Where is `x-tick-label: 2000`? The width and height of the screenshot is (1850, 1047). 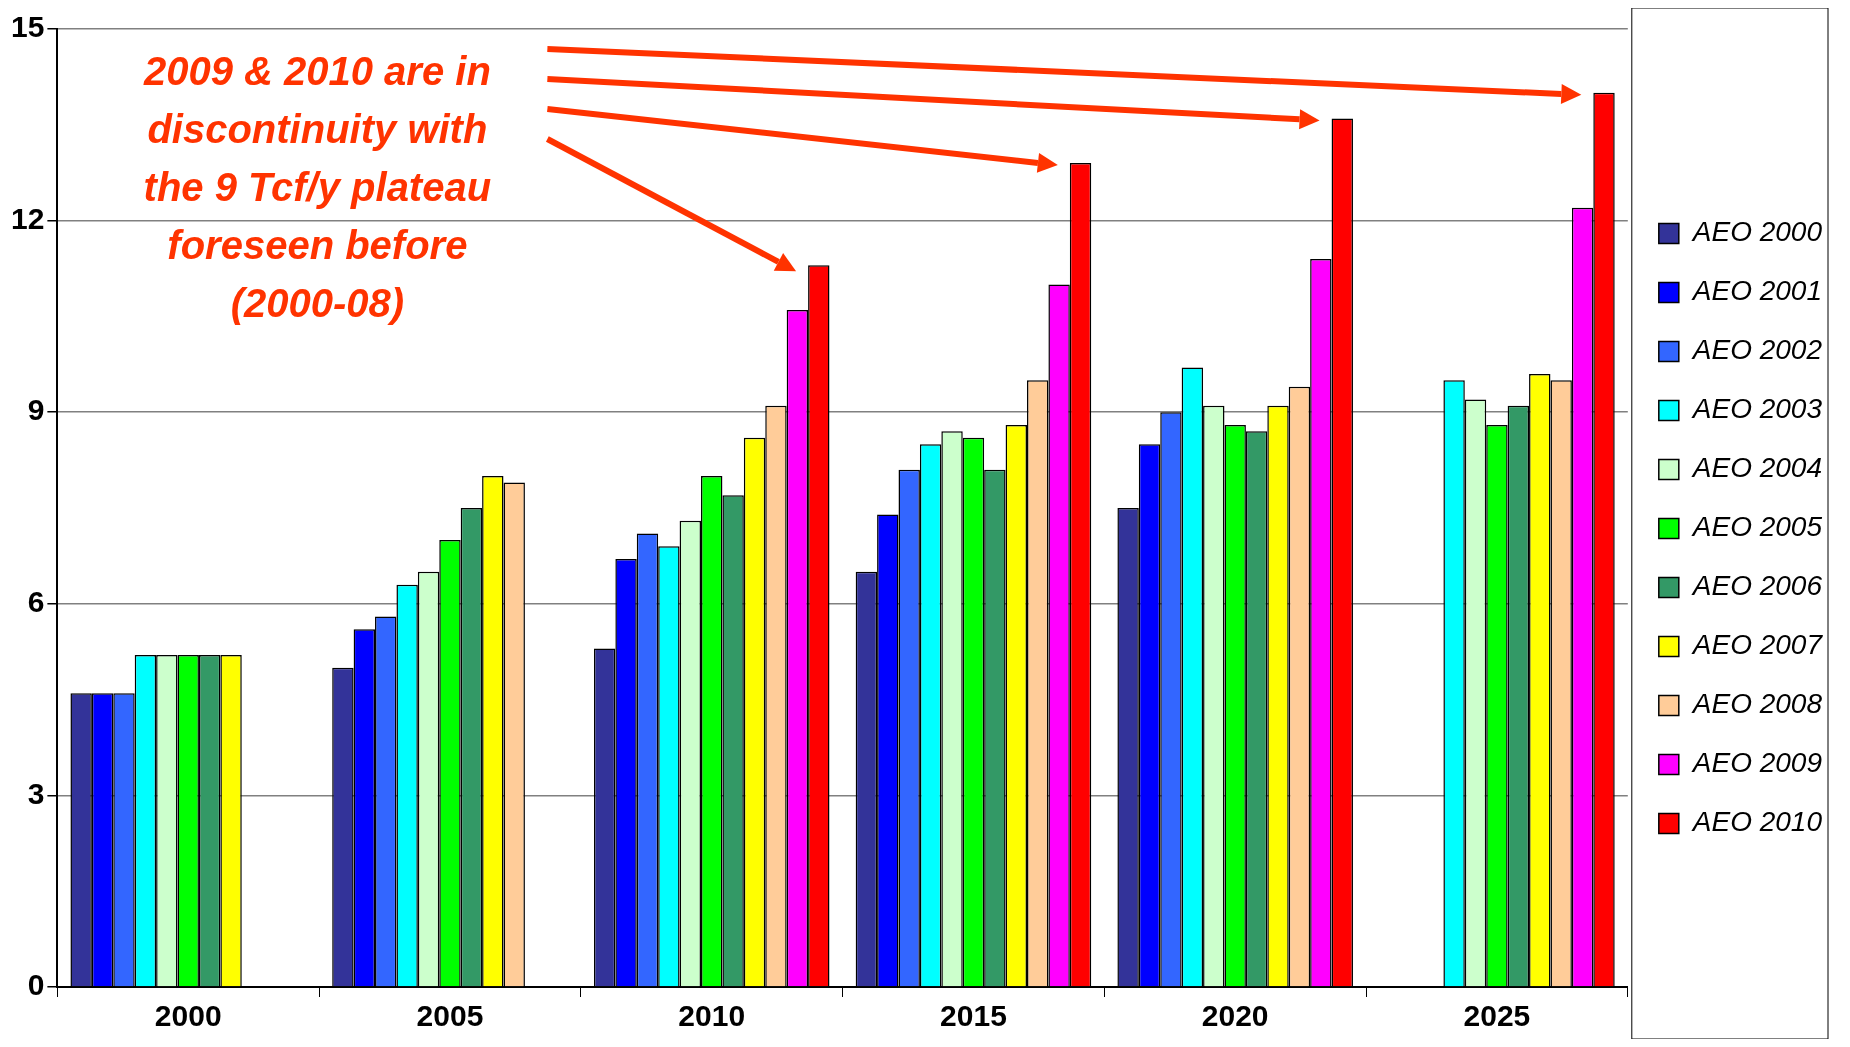
x-tick-label: 2000 is located at coordinates (188, 1016).